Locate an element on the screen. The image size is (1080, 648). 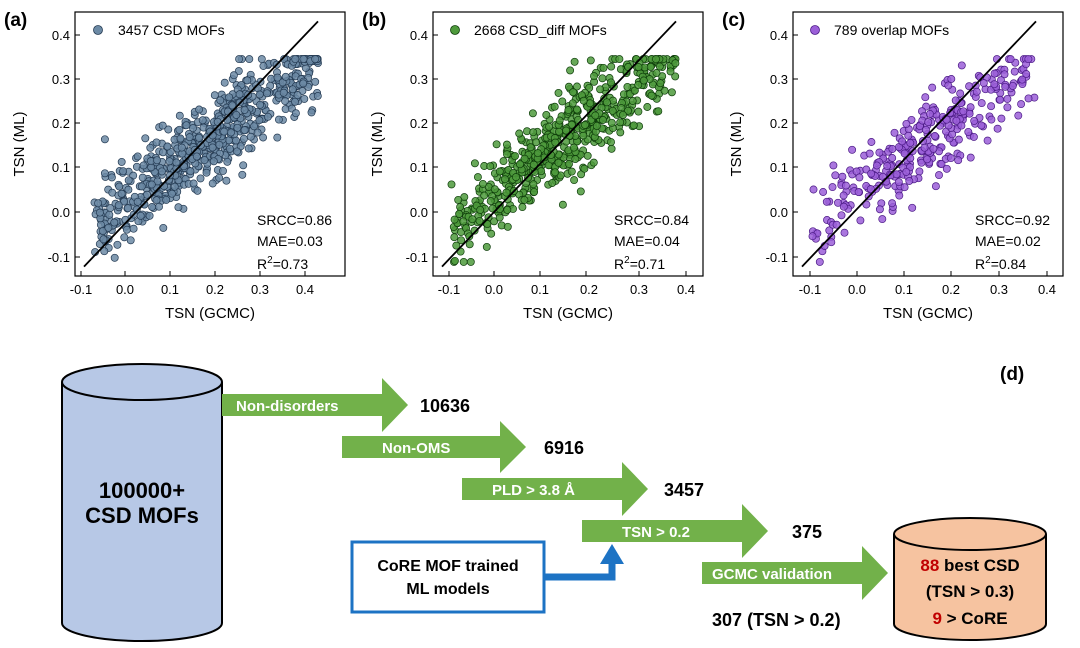
y-tick-labels-c: -0.1 0.0 0.1 0.2 0.3 0.4 is located at coordinates (777, 146).